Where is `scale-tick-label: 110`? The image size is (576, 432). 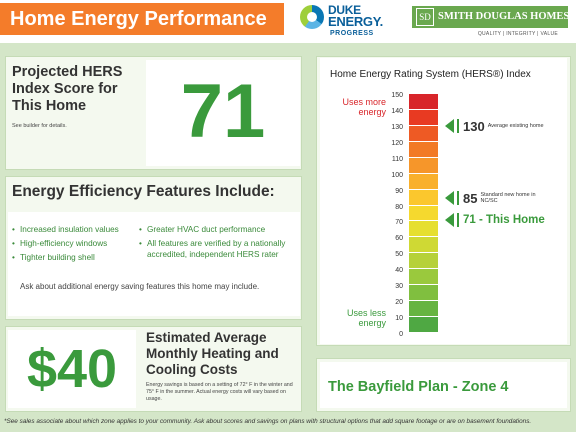
scale-tick-label: 110 is located at coordinates (397, 159).